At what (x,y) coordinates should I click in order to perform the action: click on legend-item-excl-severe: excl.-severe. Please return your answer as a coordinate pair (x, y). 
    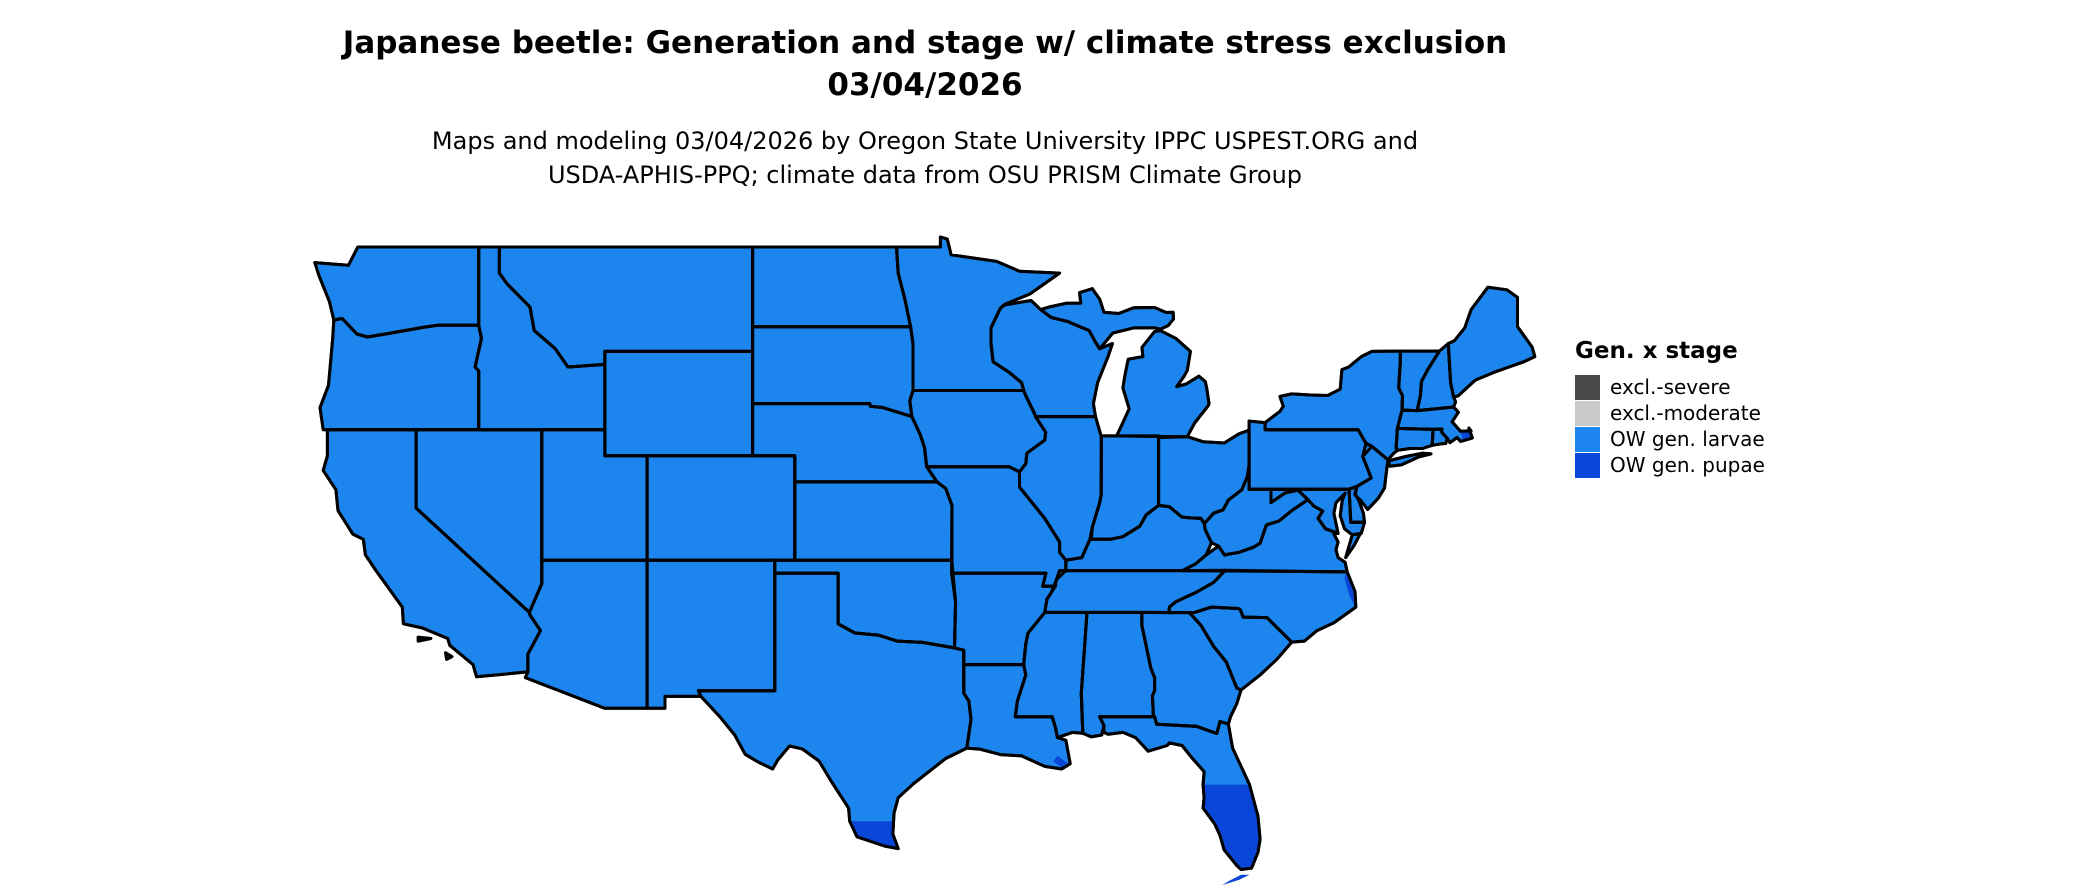
    Looking at the image, I should click on (1670, 387).